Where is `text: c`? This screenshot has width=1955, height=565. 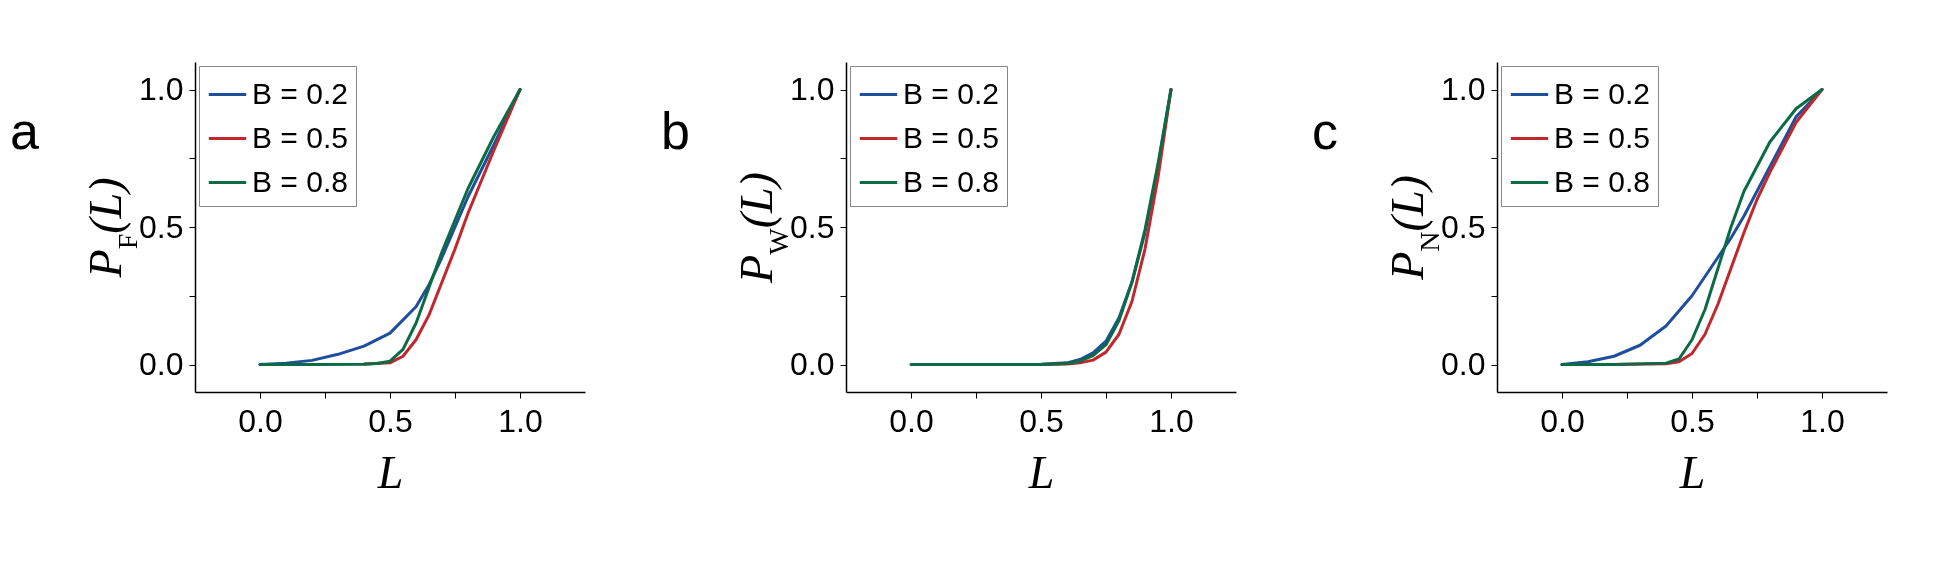
text: c is located at coordinates (1325, 131).